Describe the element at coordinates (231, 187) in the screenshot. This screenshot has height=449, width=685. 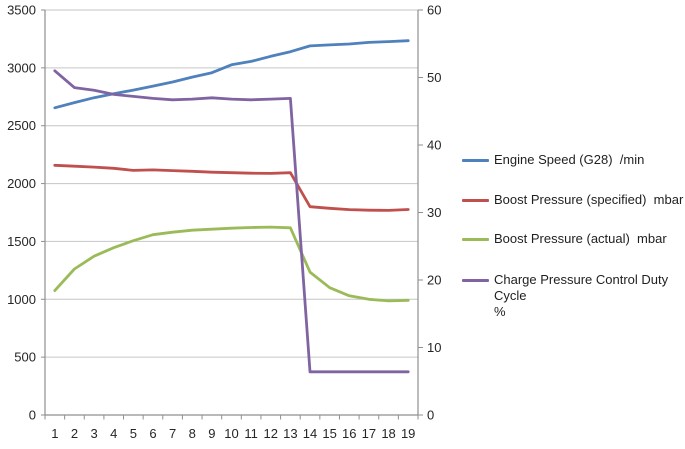
I see `series-line-boost-pressure-specified-mbar` at that location.